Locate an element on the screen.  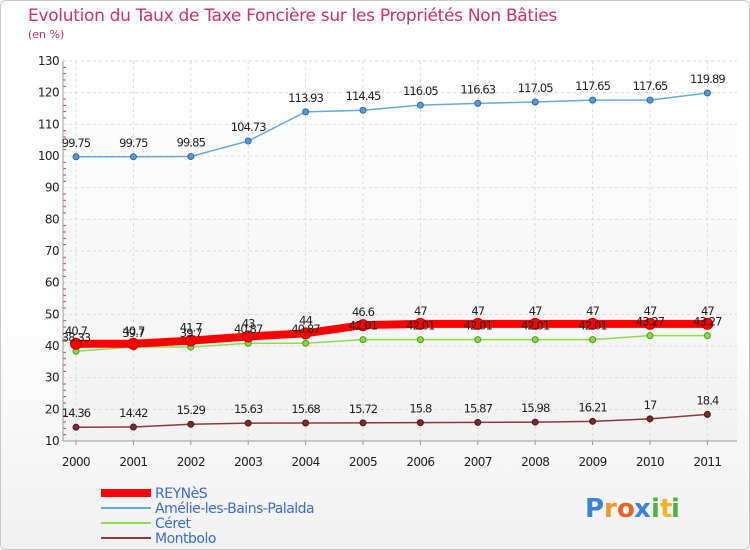
series-line-c-ret is located at coordinates (392, 343).